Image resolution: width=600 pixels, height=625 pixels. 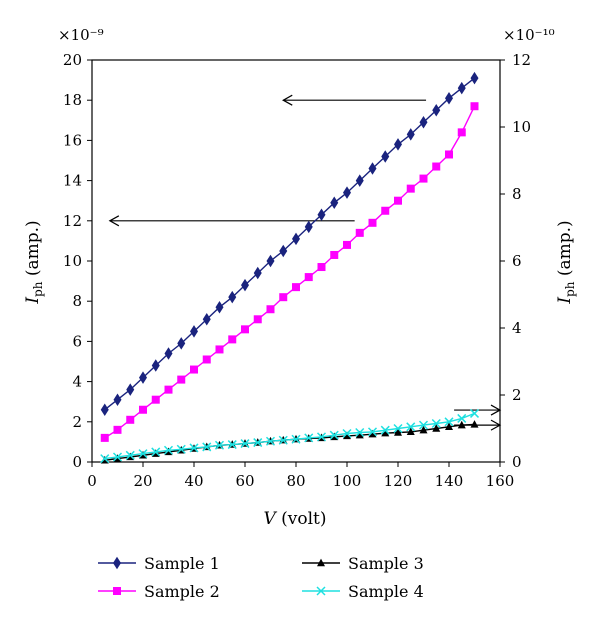 What do you see at coordinates (72, 100) in the screenshot?
I see `left-y-tick-label: 18` at bounding box center [72, 100].